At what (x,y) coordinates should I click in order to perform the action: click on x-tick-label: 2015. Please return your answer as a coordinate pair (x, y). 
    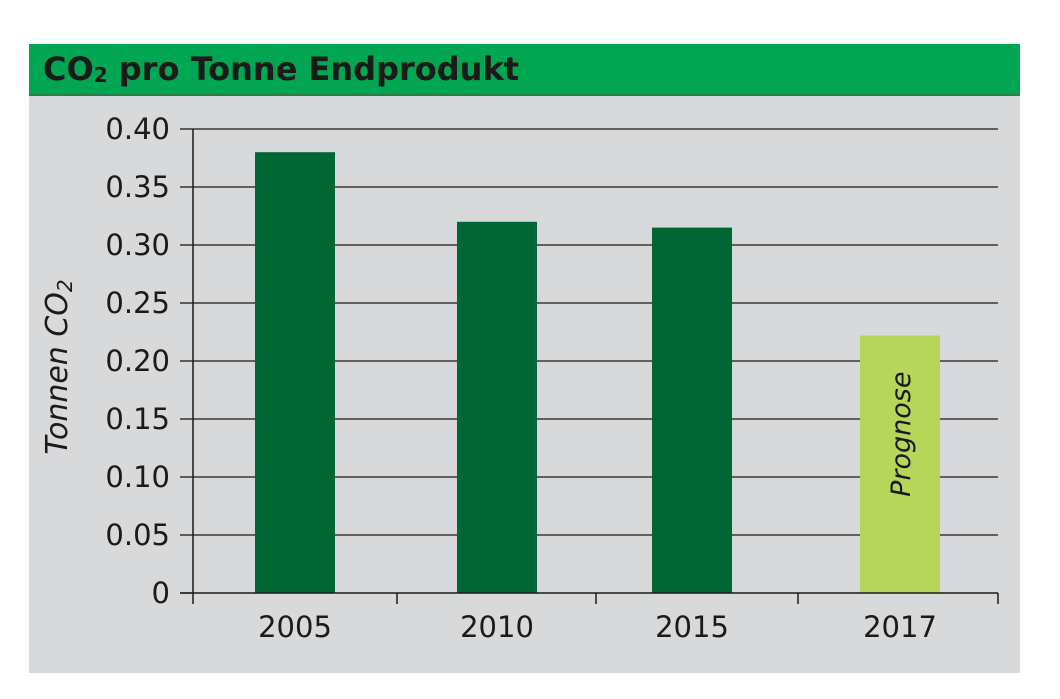
    Looking at the image, I should click on (692, 627).